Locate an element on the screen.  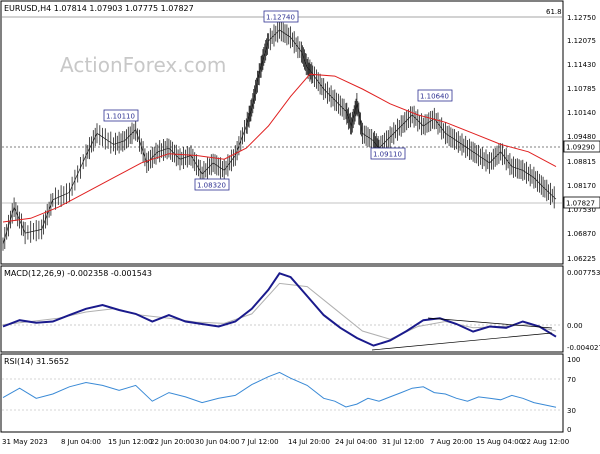
annotation-4-label: 1.09110 is located at coordinates (387, 155).